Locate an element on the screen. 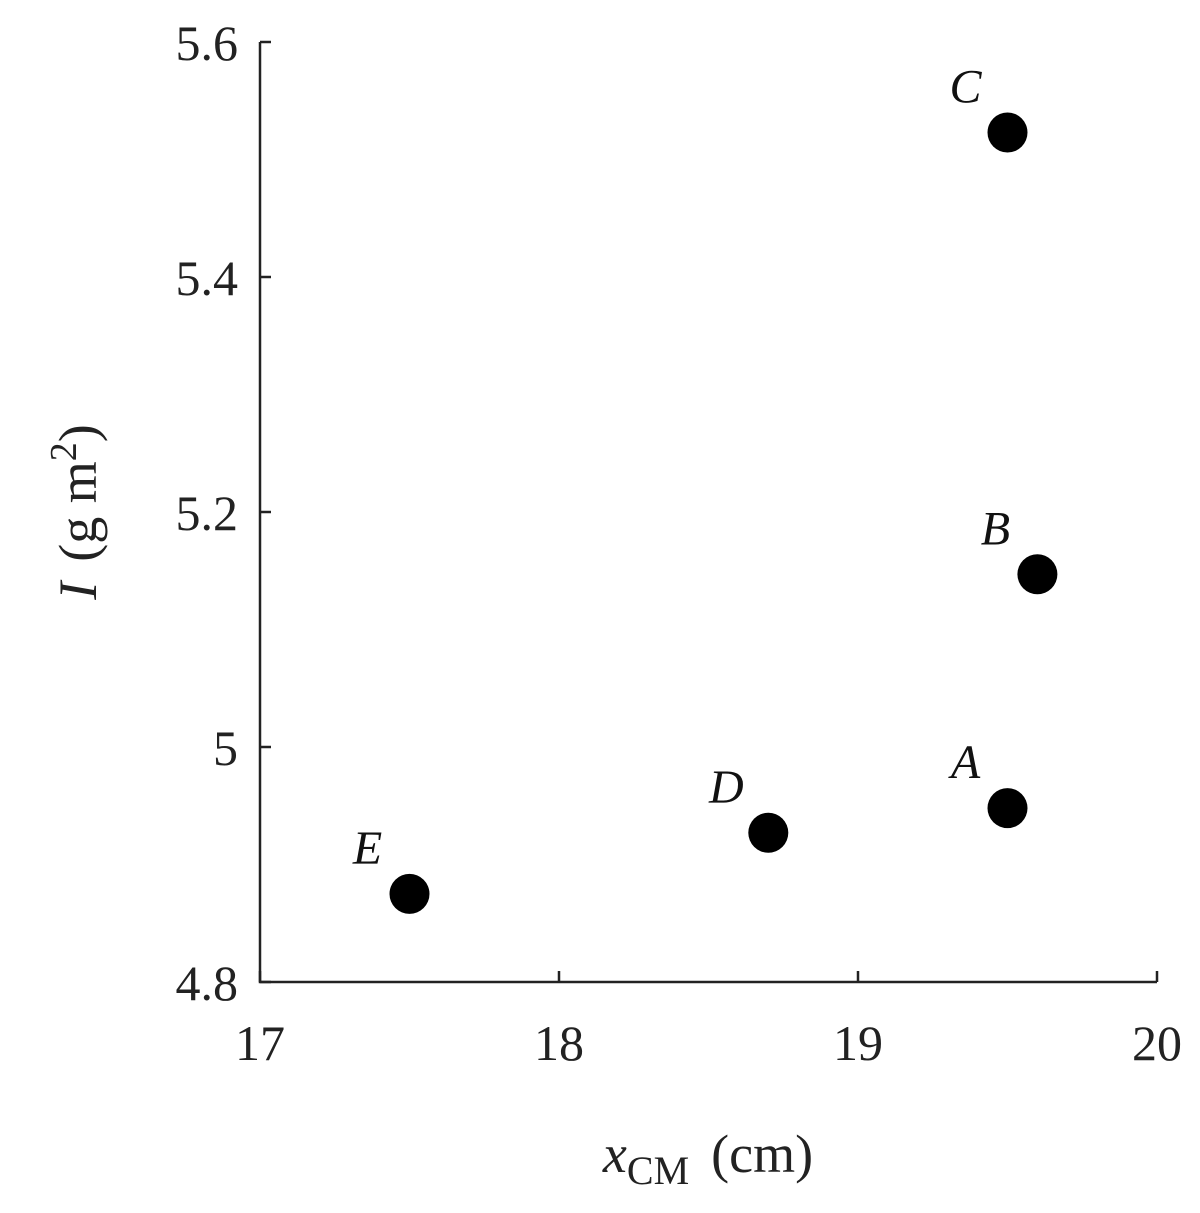 The width and height of the screenshot is (1200, 1213). x-tick-label: 20 is located at coordinates (1157, 1043).